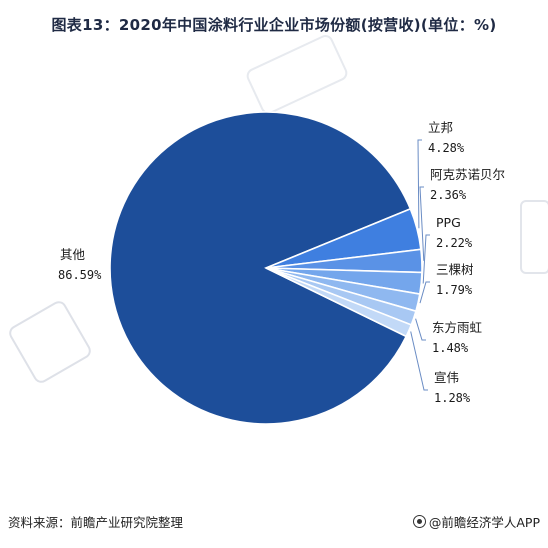 The height and width of the screenshot is (548, 548). Describe the element at coordinates (73, 254) in the screenshot. I see `slice-label-0: 其他` at that location.